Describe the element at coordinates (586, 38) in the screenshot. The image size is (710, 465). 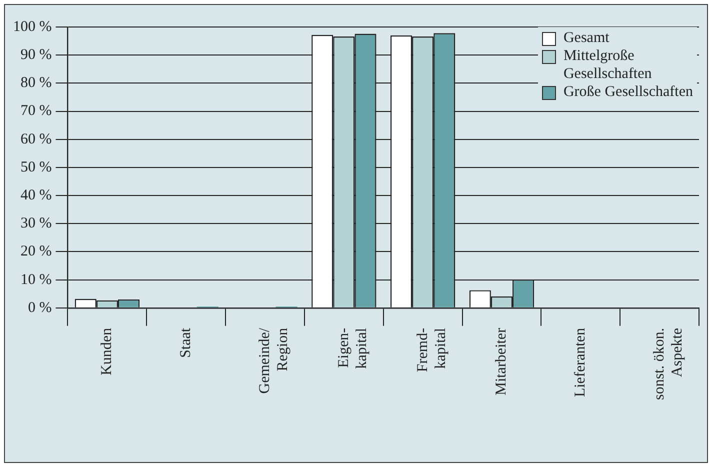
I see `legend-label: Gesamt` at that location.